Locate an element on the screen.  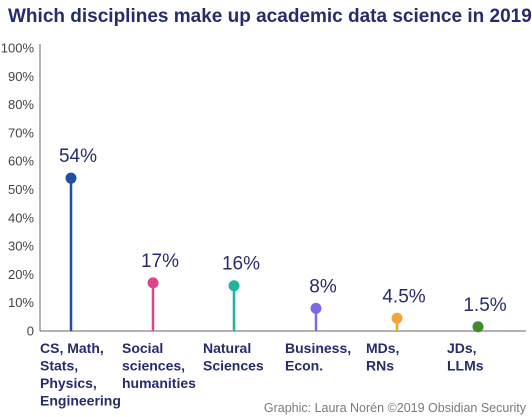
category-label-line: JDs, is located at coordinates (462, 348).